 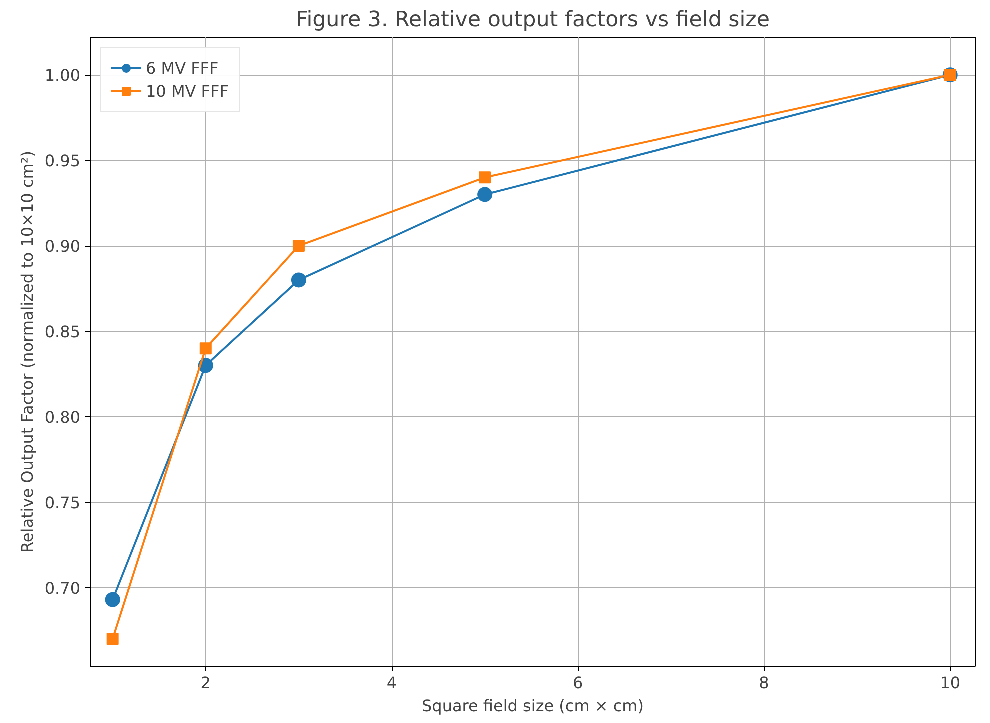 What do you see at coordinates (62, 161) in the screenshot?
I see `y-tick-label: 0.95` at bounding box center [62, 161].